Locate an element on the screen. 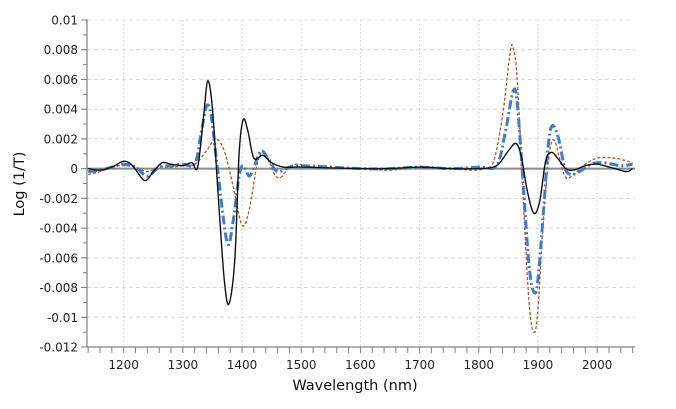 The width and height of the screenshot is (676, 409). x-tick-label: 1500 is located at coordinates (301, 365).